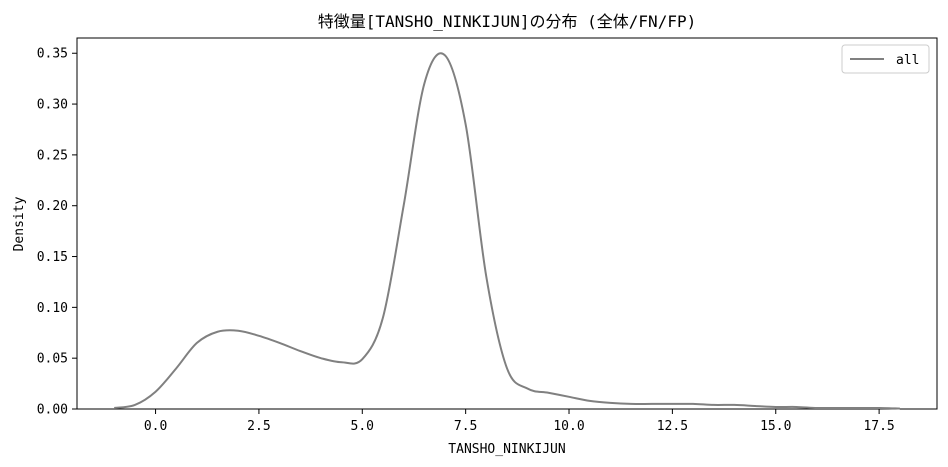  I want to click on y-tick-label: 0.00, so click(52, 410).